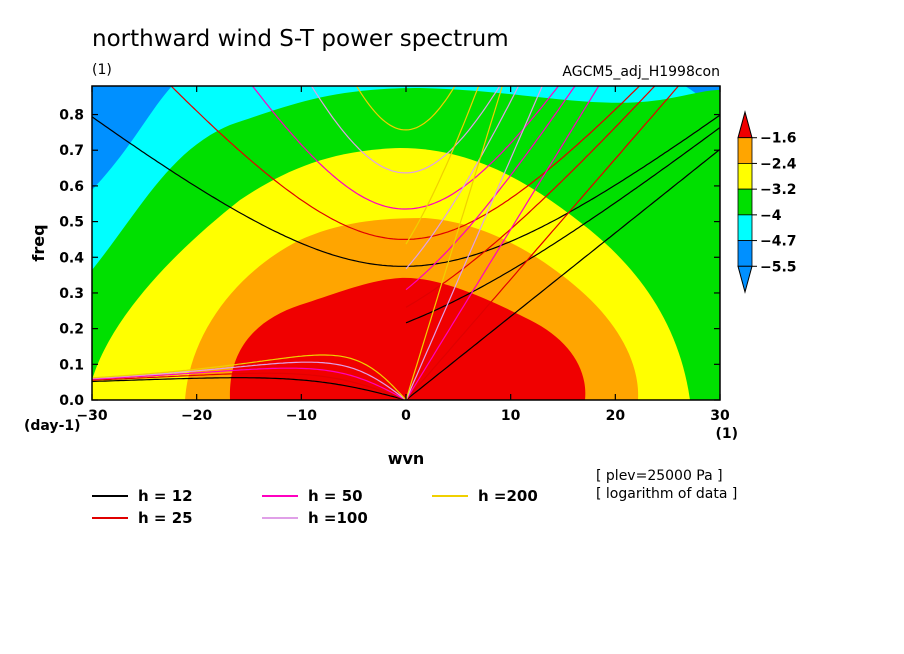 The height and width of the screenshot is (654, 904). Describe the element at coordinates (771, 216) in the screenshot. I see `colorbar-label: −4` at that location.